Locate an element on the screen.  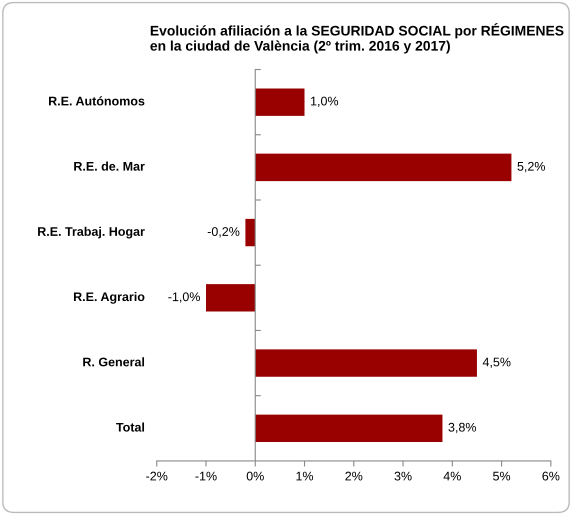
x-tick-label: 0% is located at coordinates (255, 476).